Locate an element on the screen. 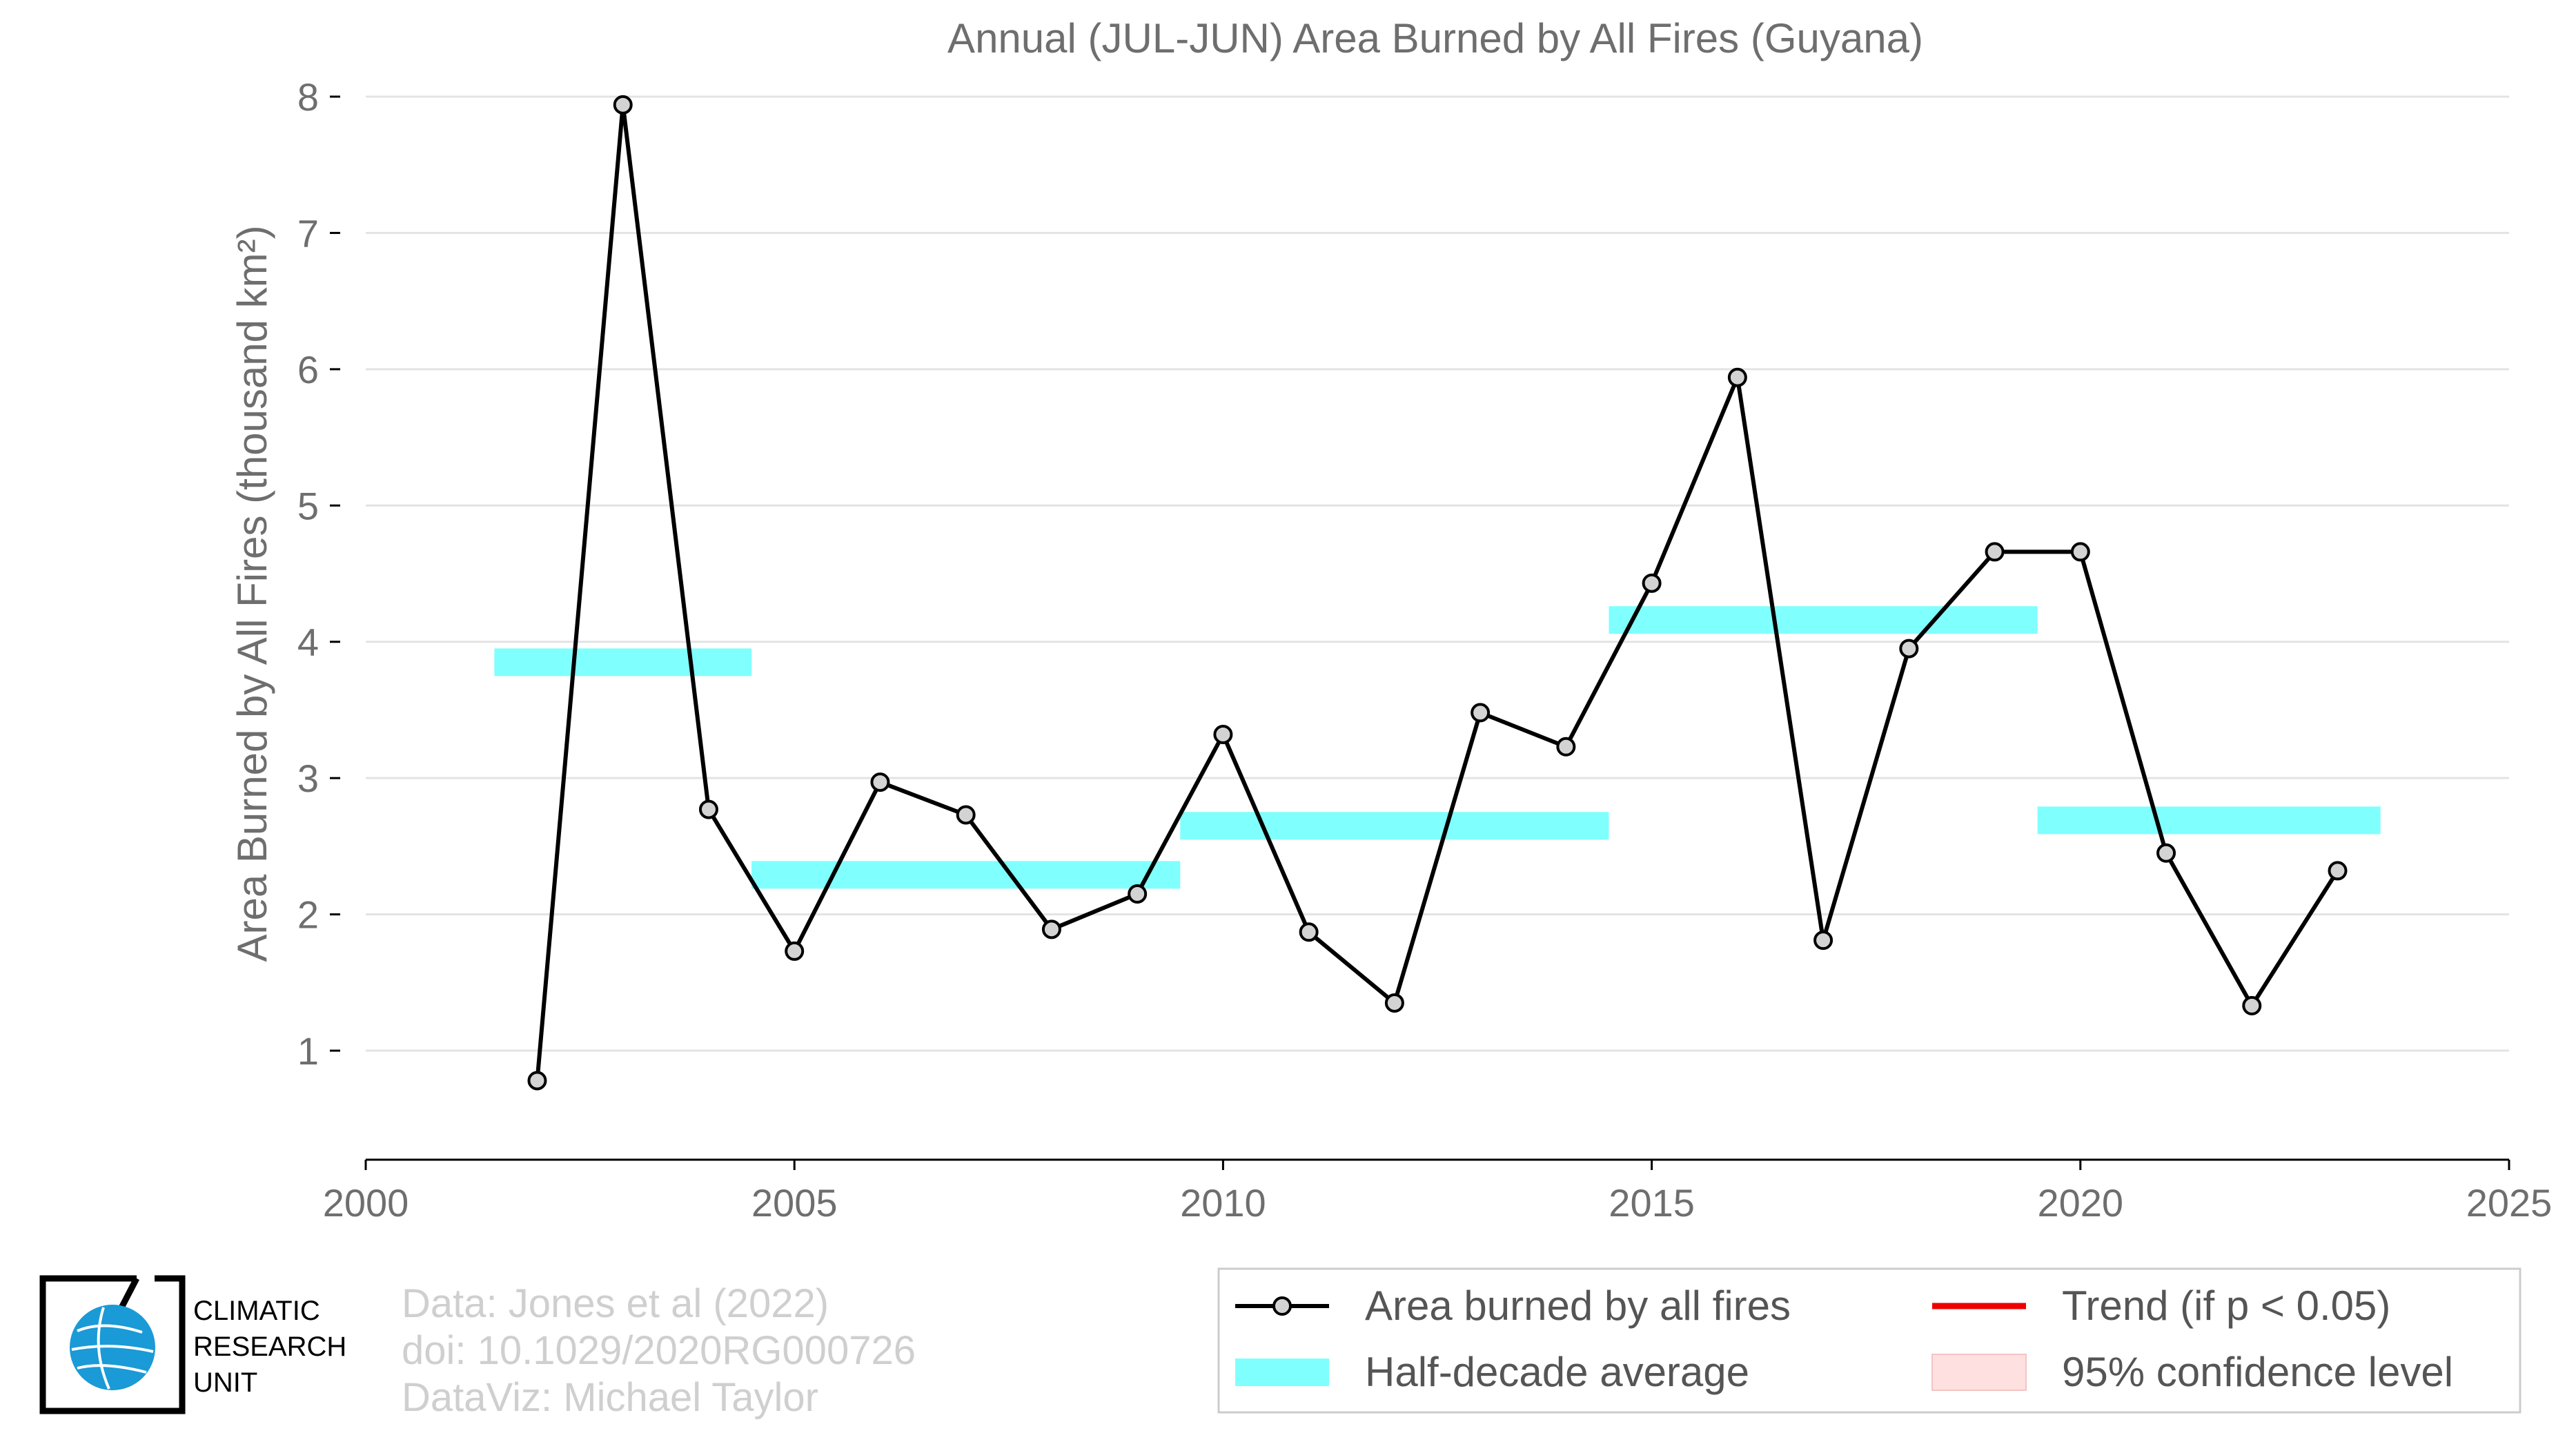 Image resolution: width=2576 pixels, height=1451 pixels. legend-entry-trend: Trend (if p < 0.05) is located at coordinates (2161, 1306).